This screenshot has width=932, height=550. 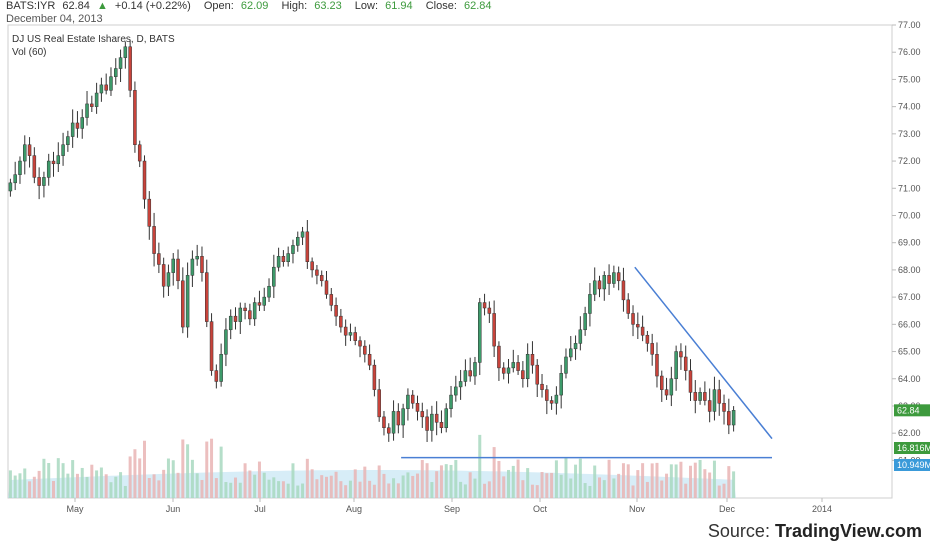 What do you see at coordinates (366, 6) in the screenshot?
I see `low-label: Low:` at bounding box center [366, 6].